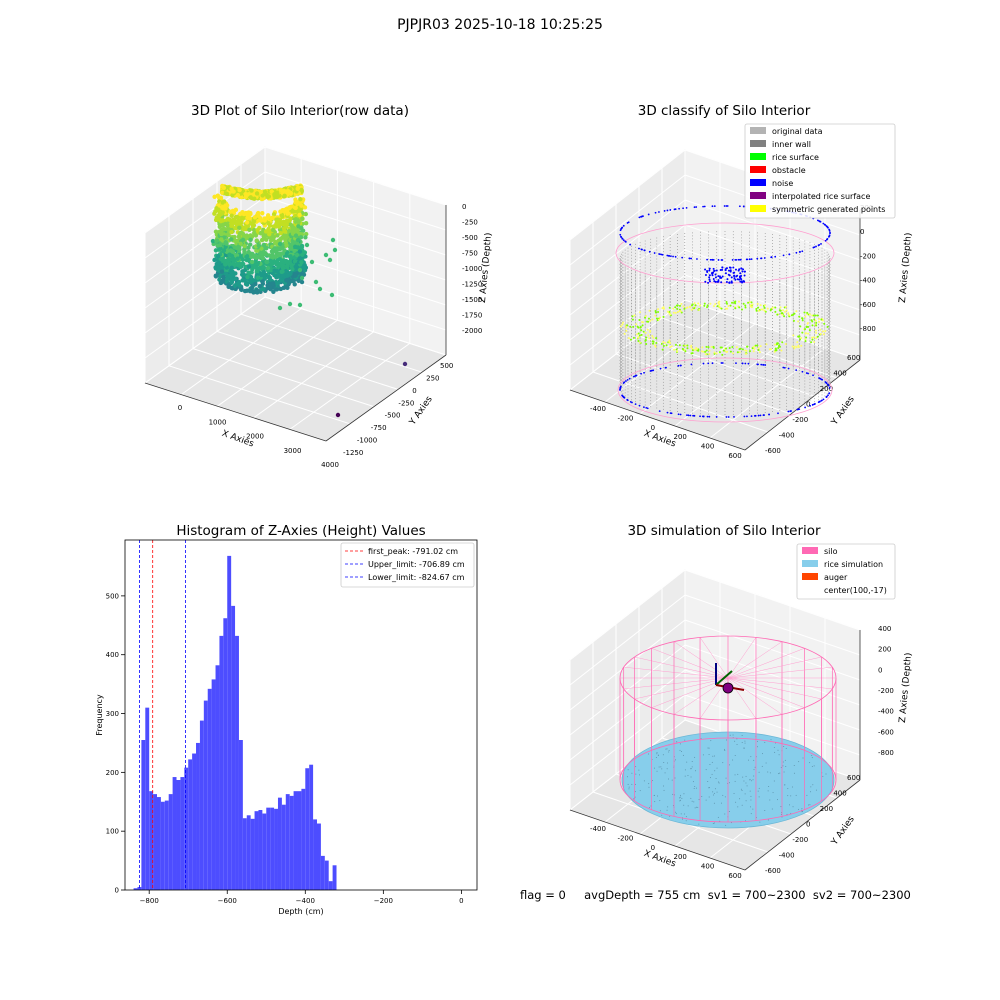 This screenshot has width=1000, height=1000. I want to click on p4-y-tick-label: 600, so click(853, 778).